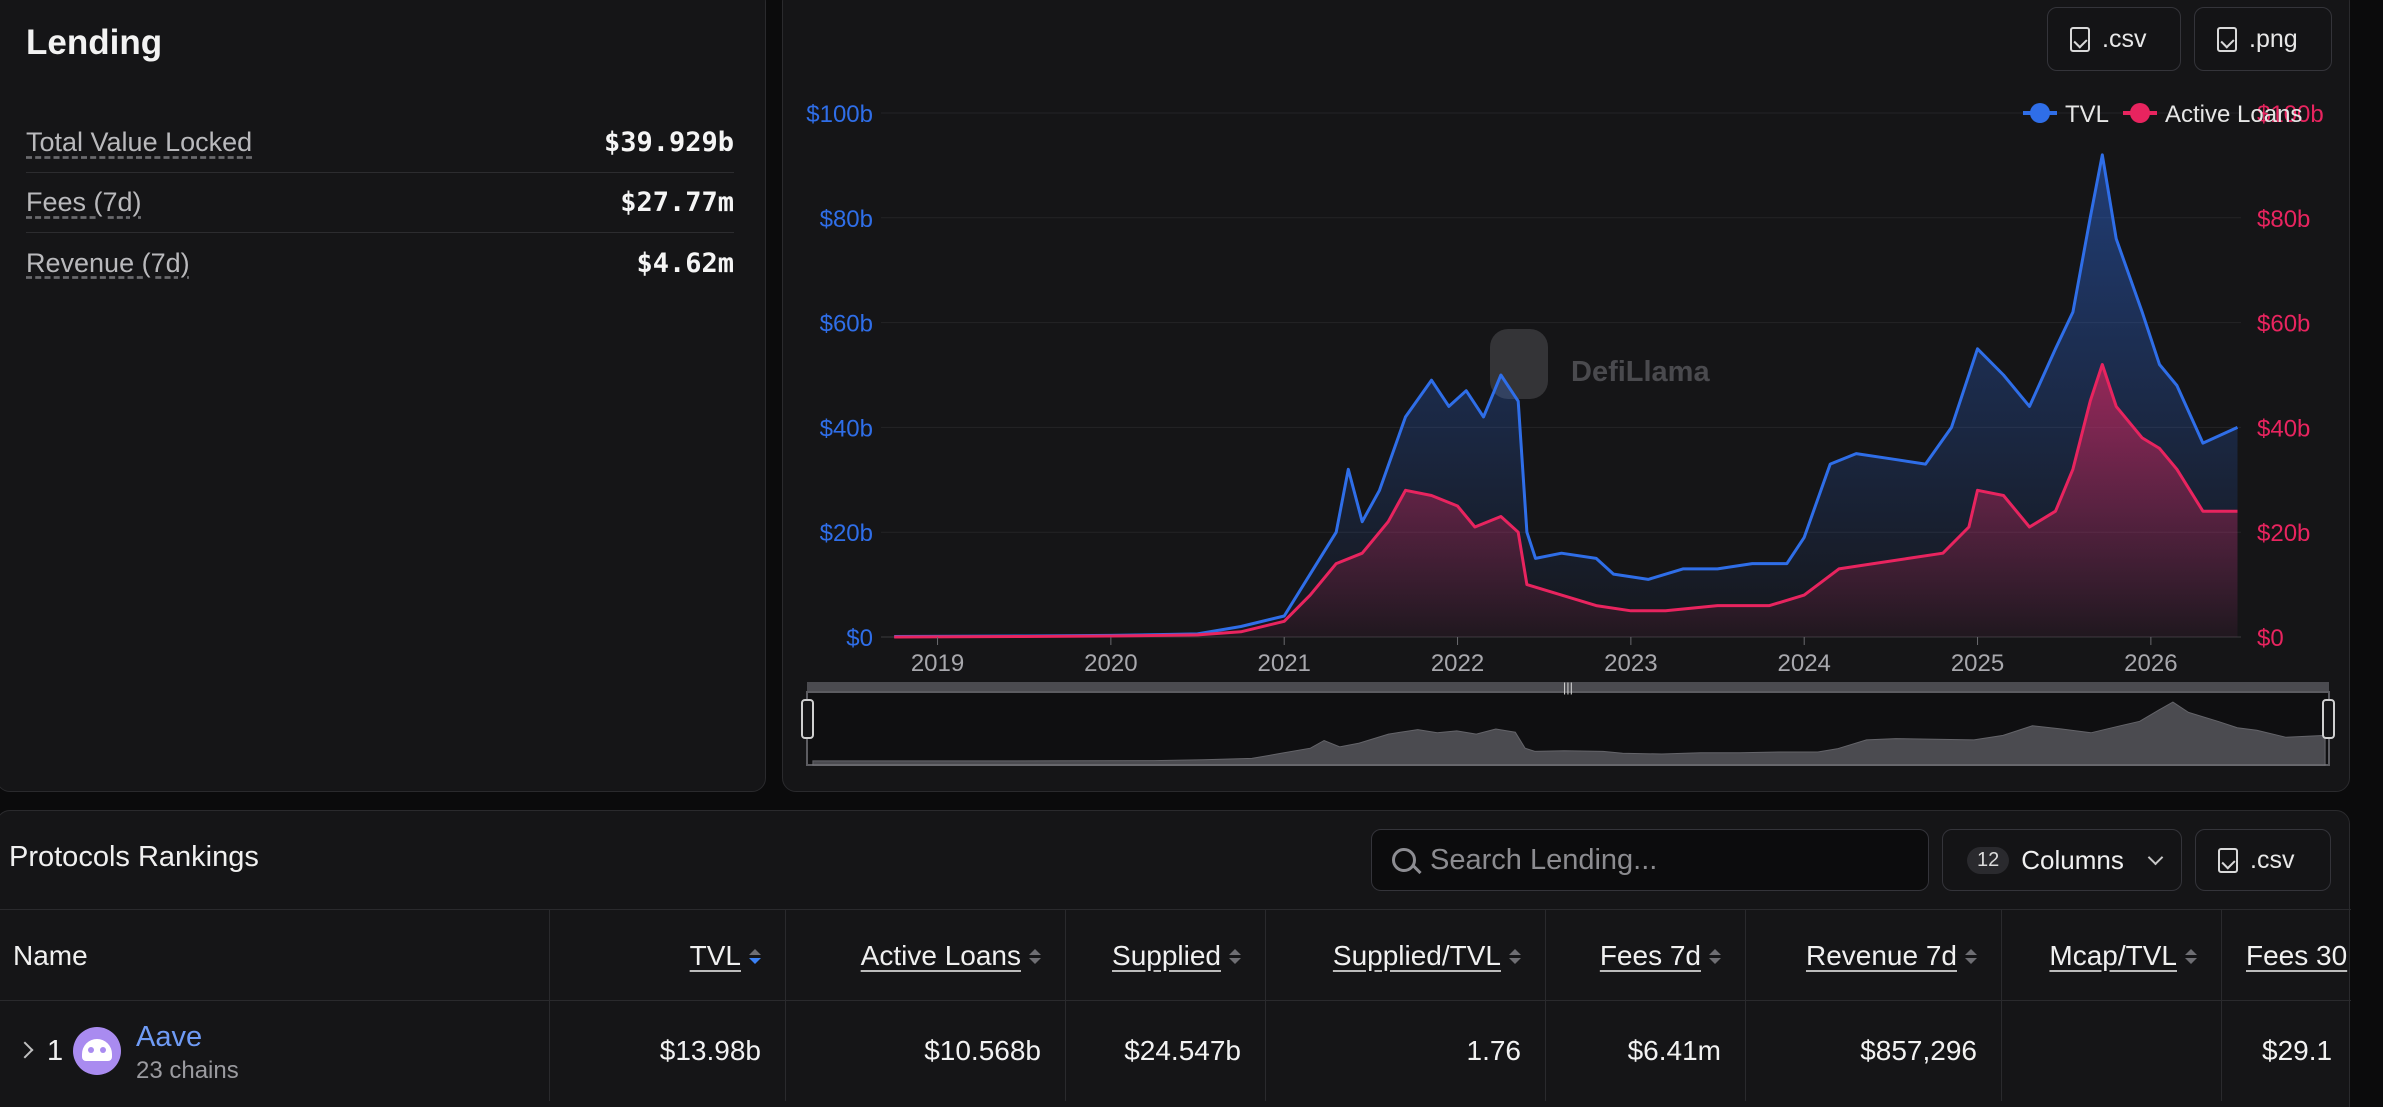 The image size is (2383, 1107). Describe the element at coordinates (1640, 372) in the screenshot. I see `watermark-text: DefiLlama` at that location.